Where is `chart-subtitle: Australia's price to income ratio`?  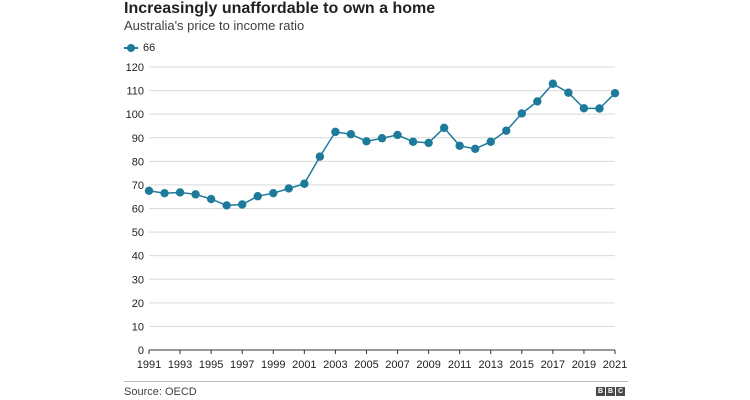
chart-subtitle: Australia's price to income ratio is located at coordinates (214, 25).